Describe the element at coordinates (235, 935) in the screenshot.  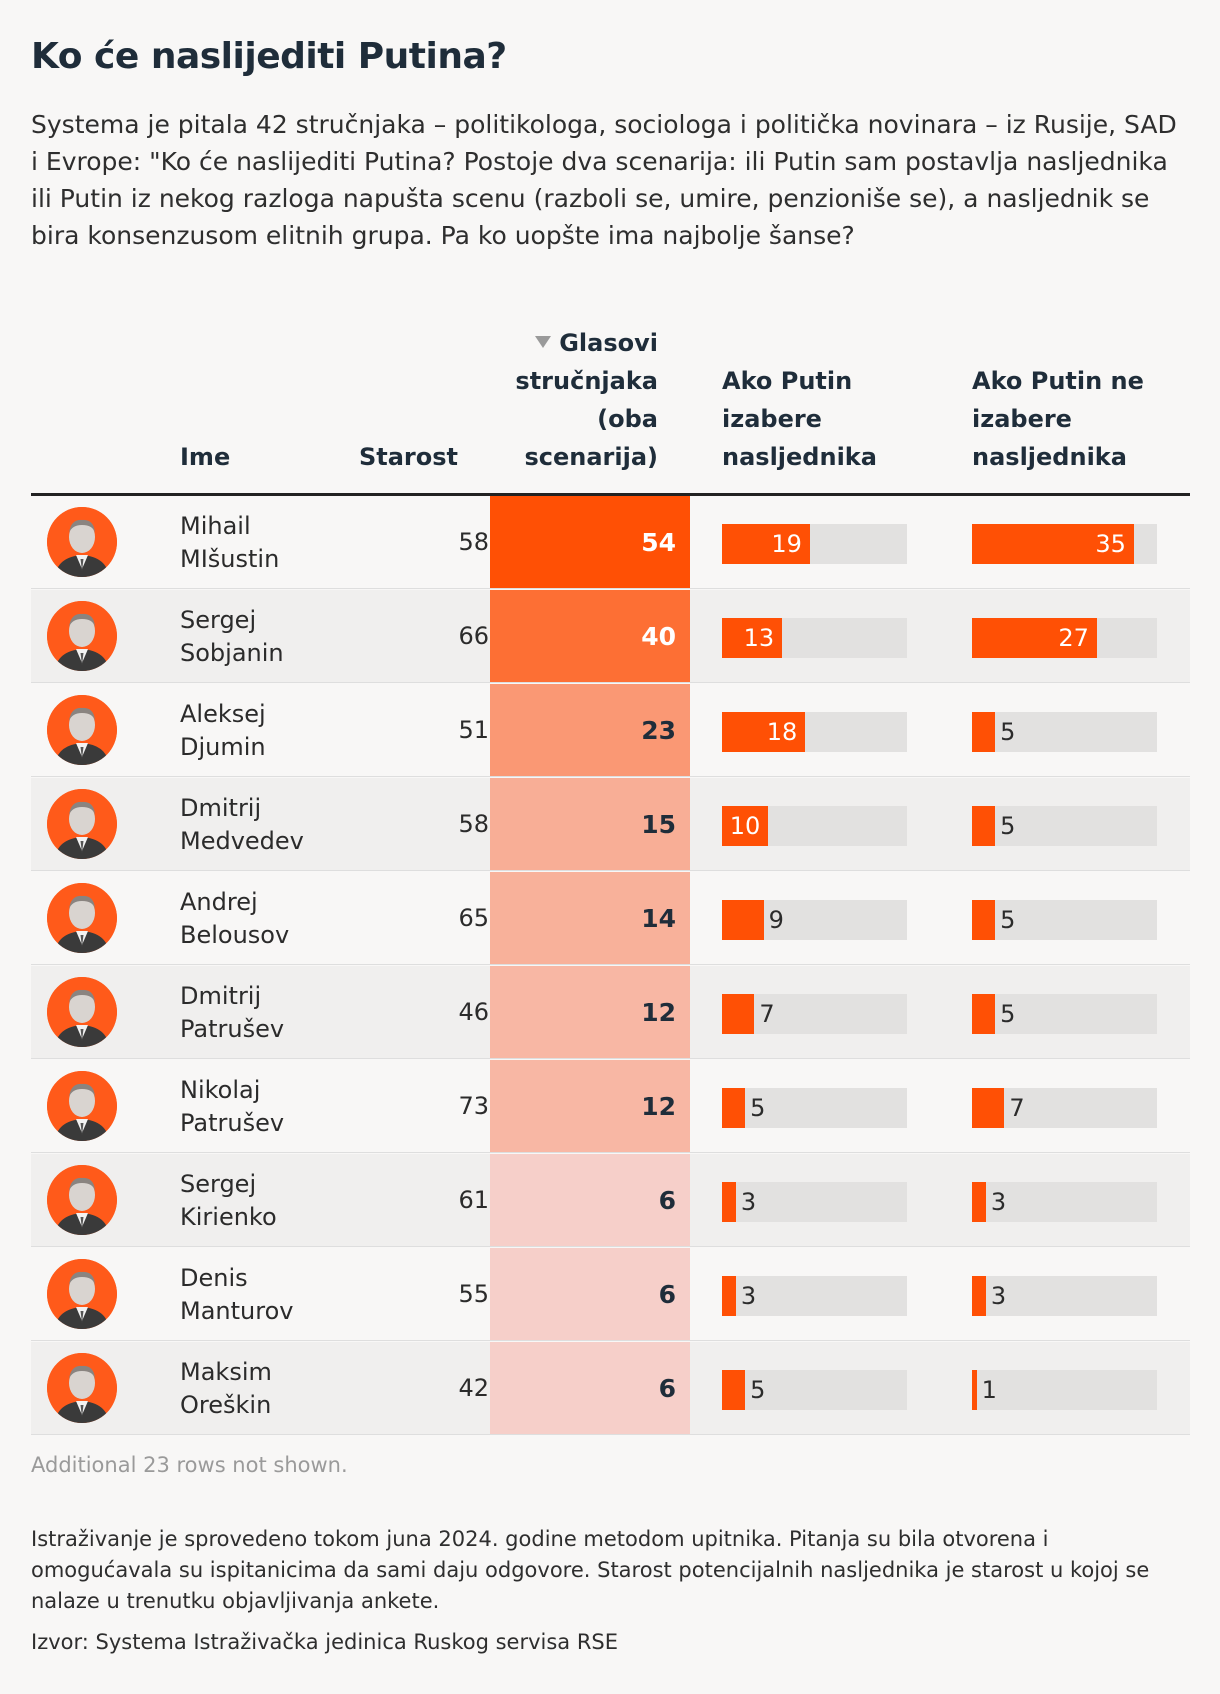
I see `candidate-last-name: Belousov` at that location.